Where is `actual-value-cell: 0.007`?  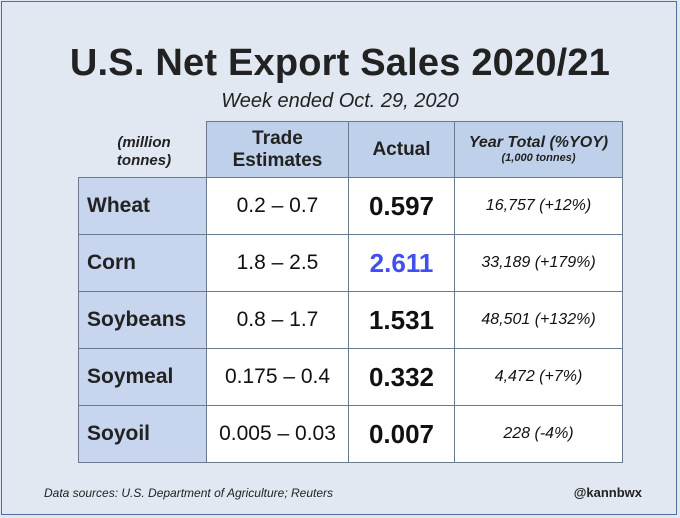 actual-value-cell: 0.007 is located at coordinates (401, 434).